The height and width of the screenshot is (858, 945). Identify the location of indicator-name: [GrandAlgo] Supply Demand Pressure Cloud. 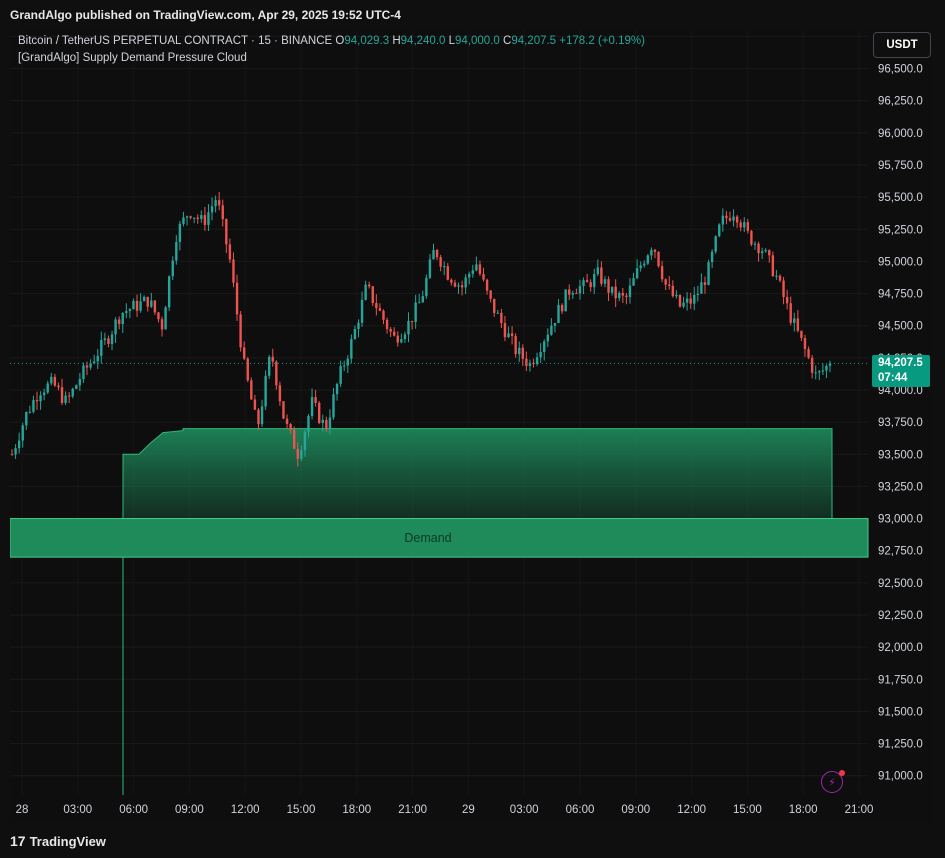
(132, 58).